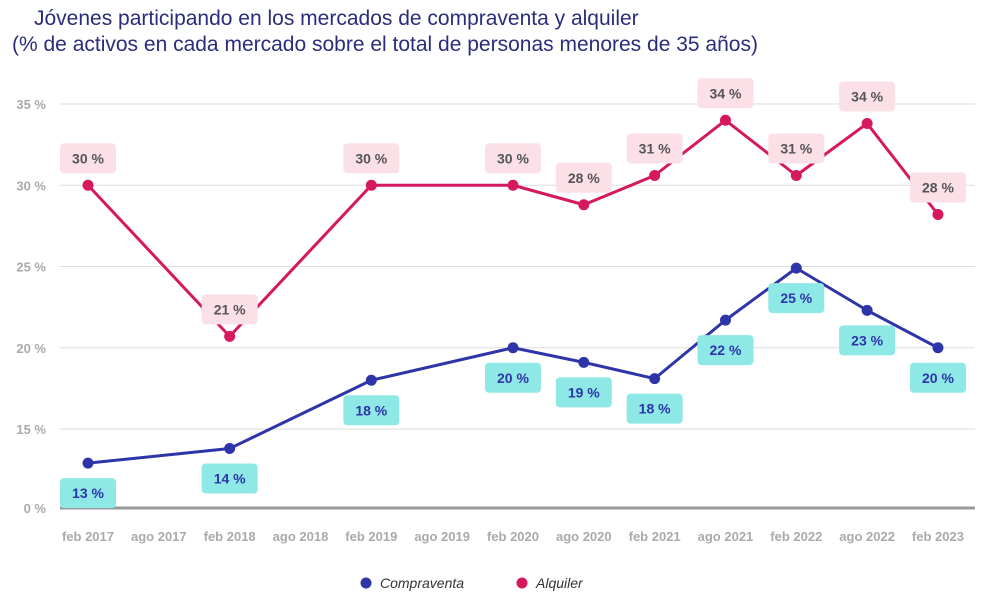  I want to click on x-tick-label: ago 2020, so click(584, 536).